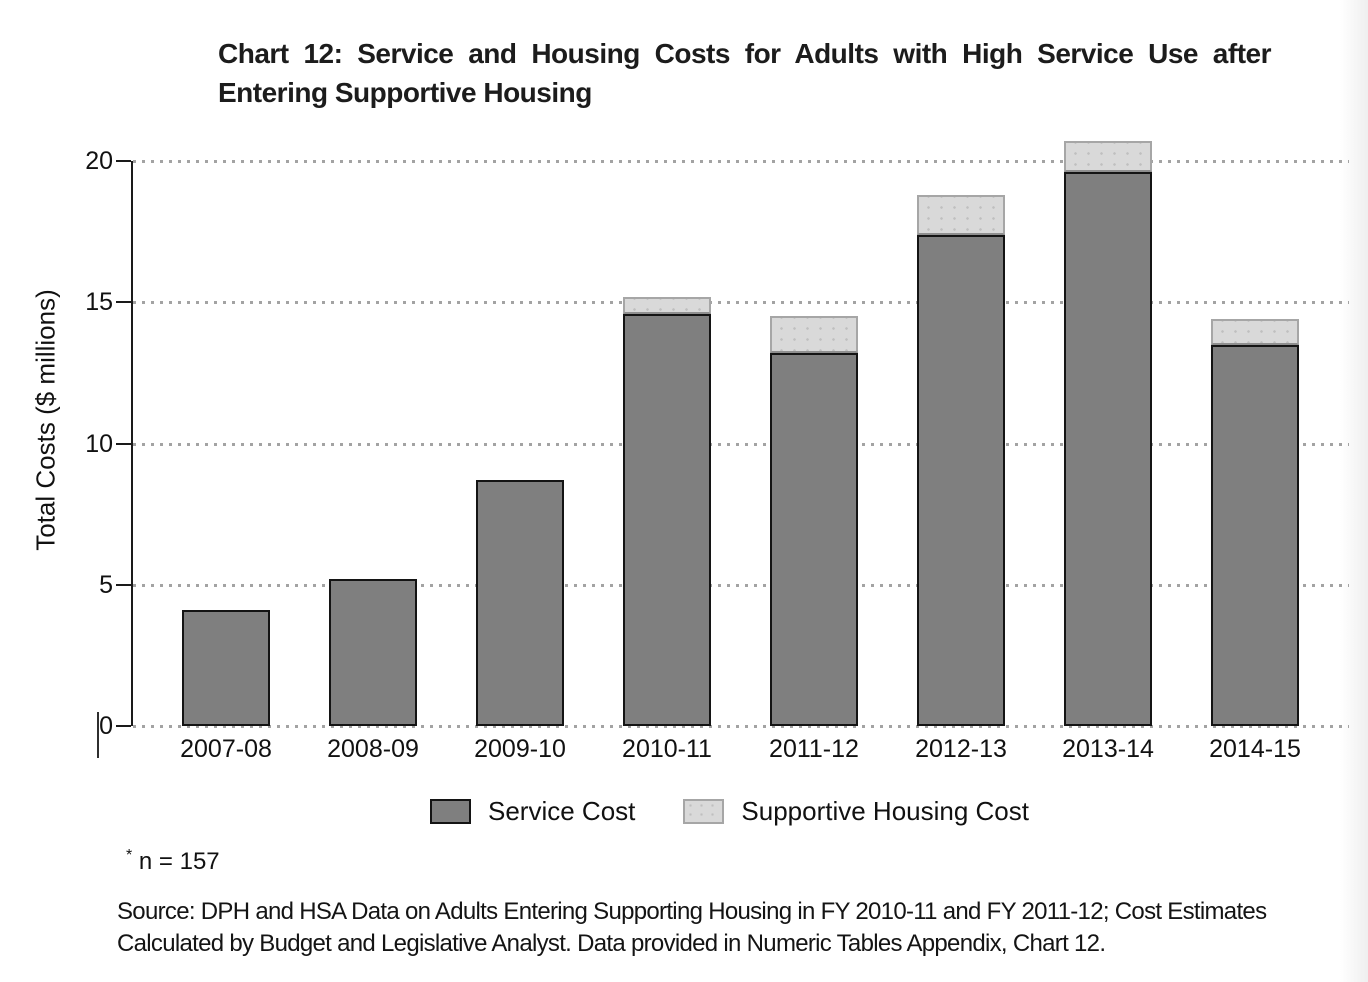  Describe the element at coordinates (179, 861) in the screenshot. I see `footnote-text: n = 157` at that location.